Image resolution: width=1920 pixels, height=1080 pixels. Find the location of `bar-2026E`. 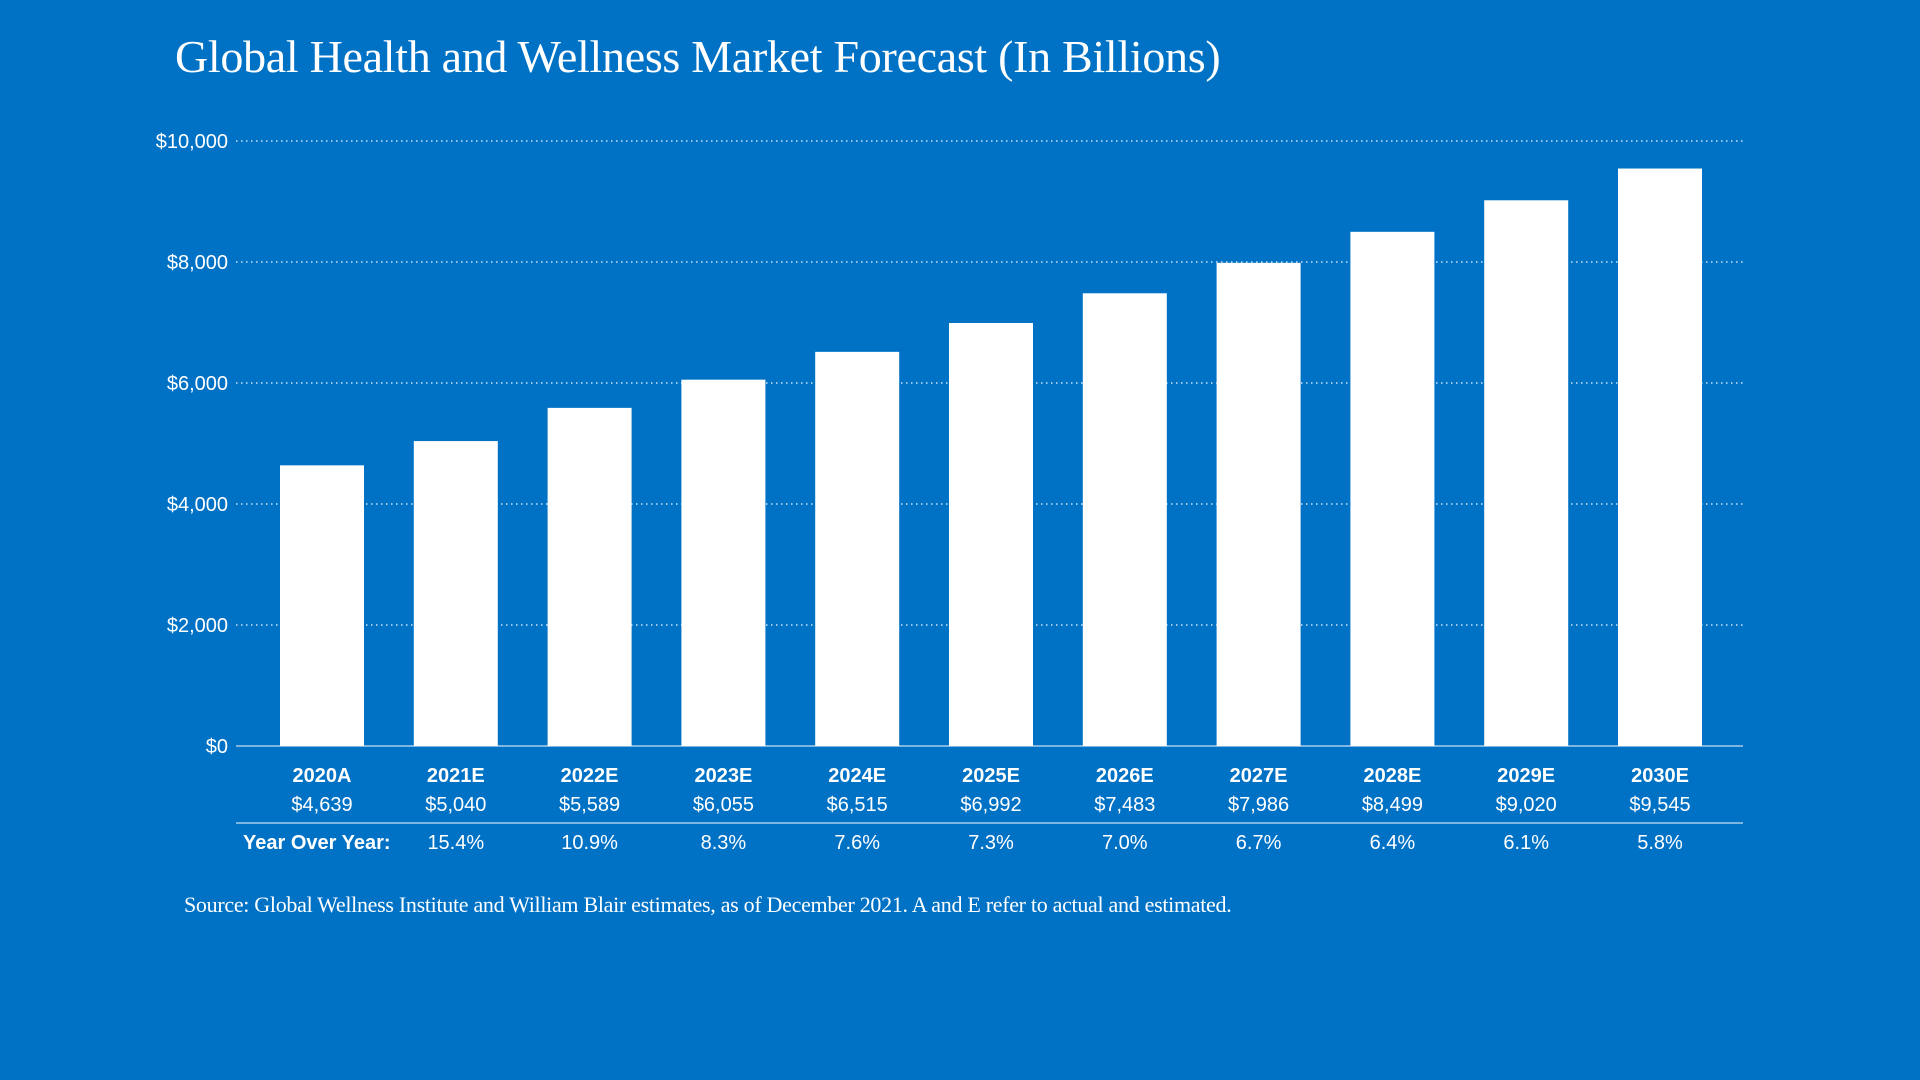

bar-2026E is located at coordinates (1124, 519).